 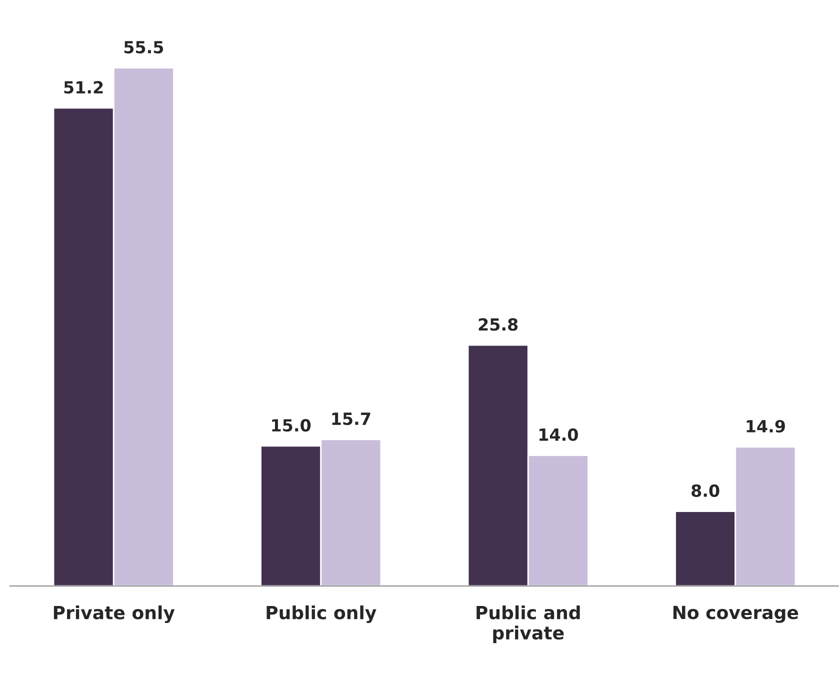 What do you see at coordinates (83, 87) in the screenshot?
I see `data-label: 51.2` at bounding box center [83, 87].